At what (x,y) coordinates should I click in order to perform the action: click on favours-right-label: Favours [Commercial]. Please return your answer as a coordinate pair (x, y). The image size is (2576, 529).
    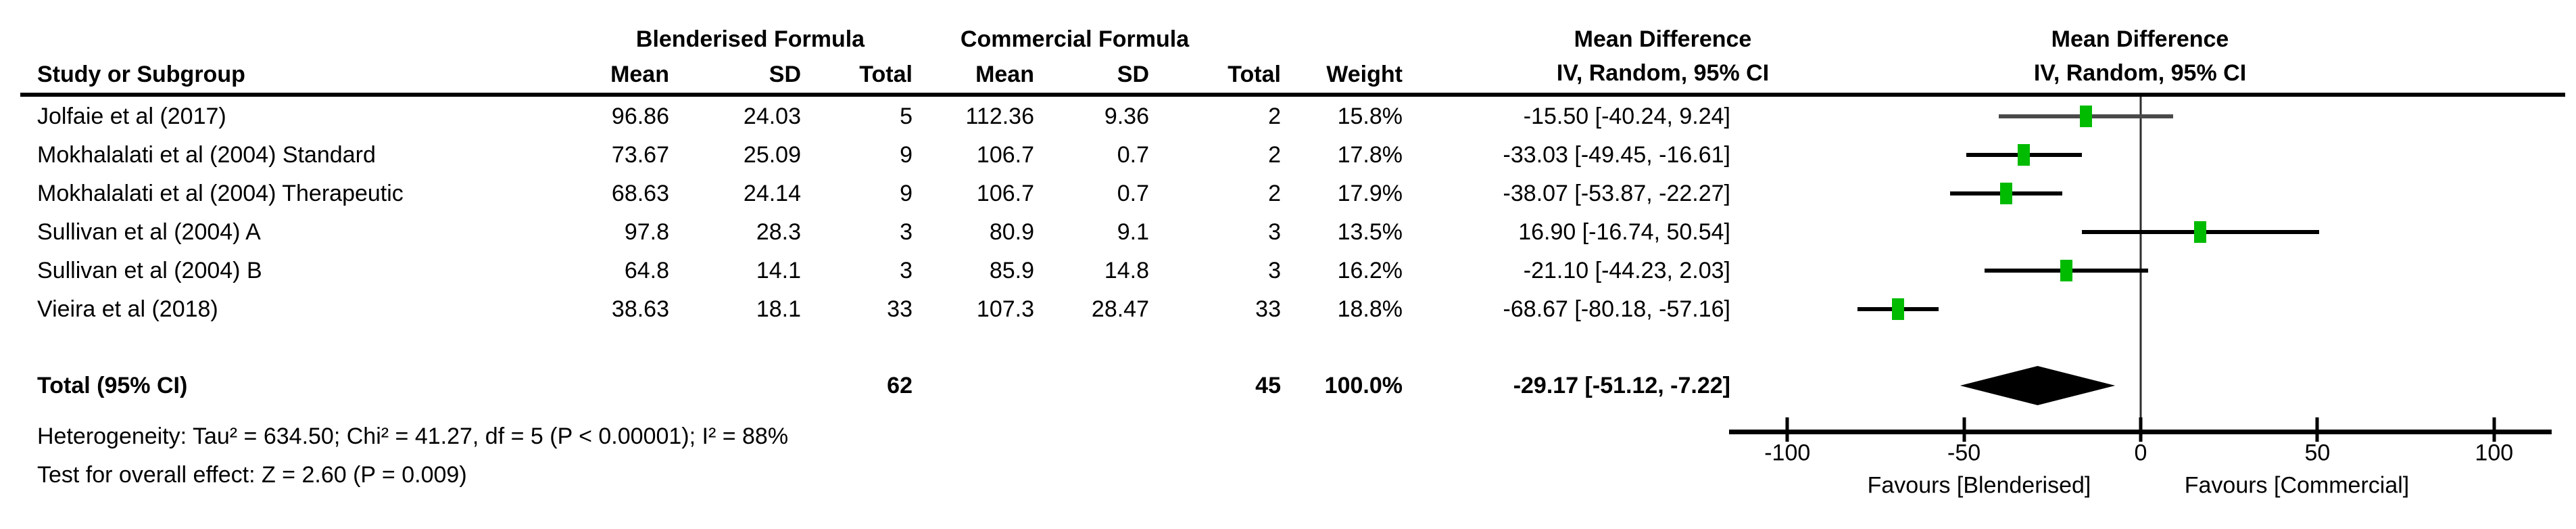
    Looking at the image, I should click on (2297, 485).